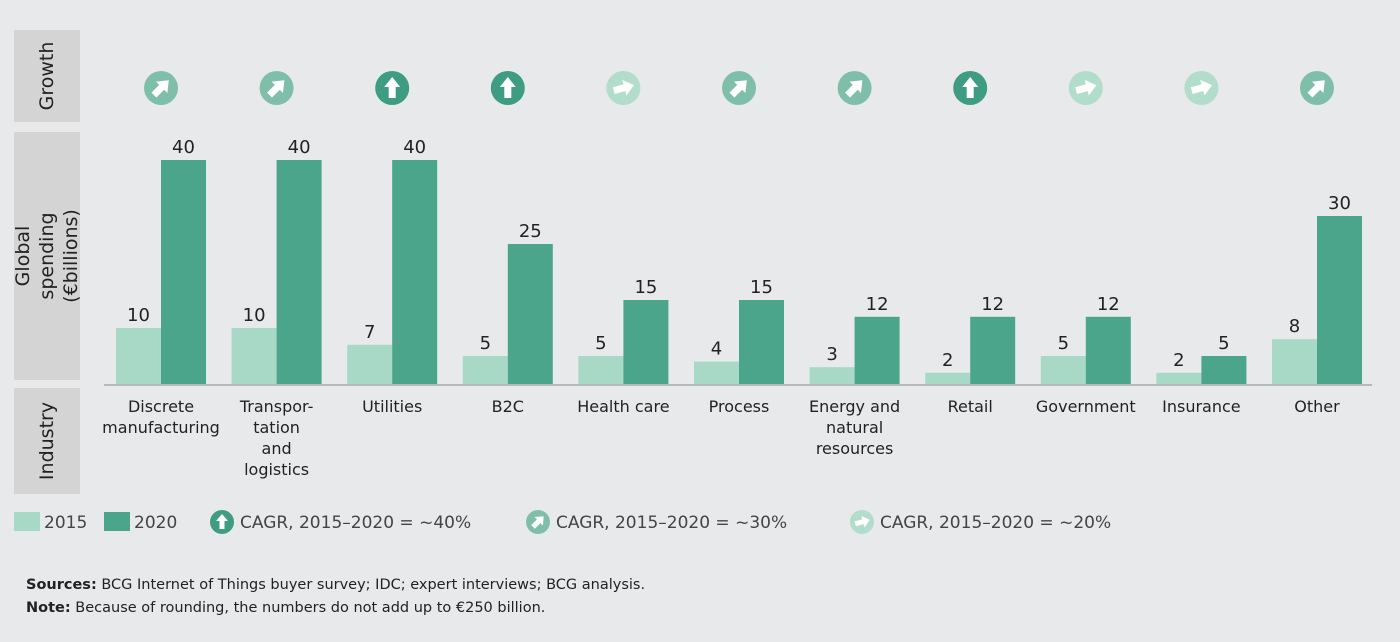 The image size is (1400, 642). I want to click on value-label-2015-4: 5, so click(600, 343).